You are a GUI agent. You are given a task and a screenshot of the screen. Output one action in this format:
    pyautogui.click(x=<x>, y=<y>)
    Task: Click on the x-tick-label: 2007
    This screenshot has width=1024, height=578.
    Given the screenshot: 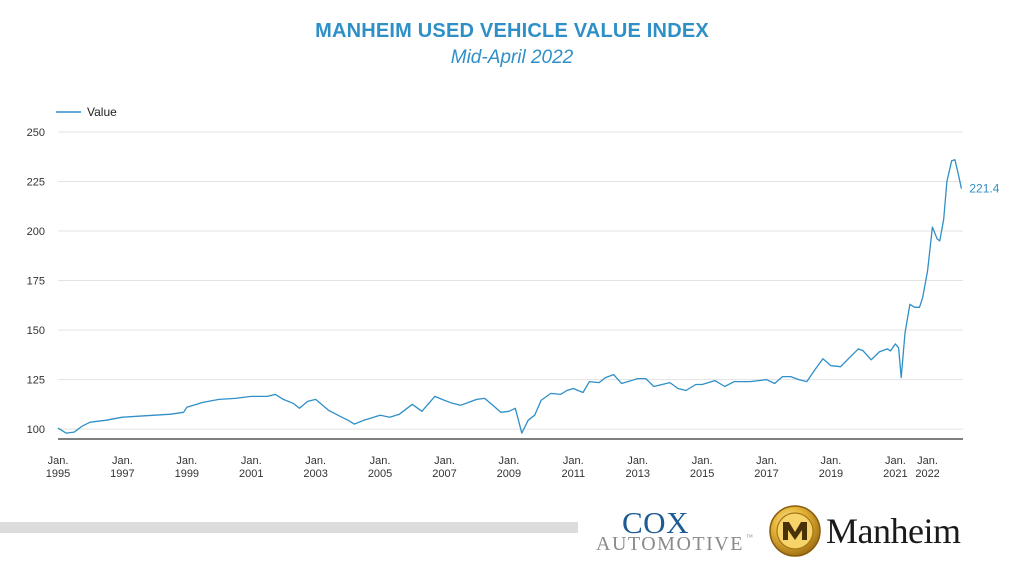 What is the action you would take?
    pyautogui.click(x=444, y=474)
    